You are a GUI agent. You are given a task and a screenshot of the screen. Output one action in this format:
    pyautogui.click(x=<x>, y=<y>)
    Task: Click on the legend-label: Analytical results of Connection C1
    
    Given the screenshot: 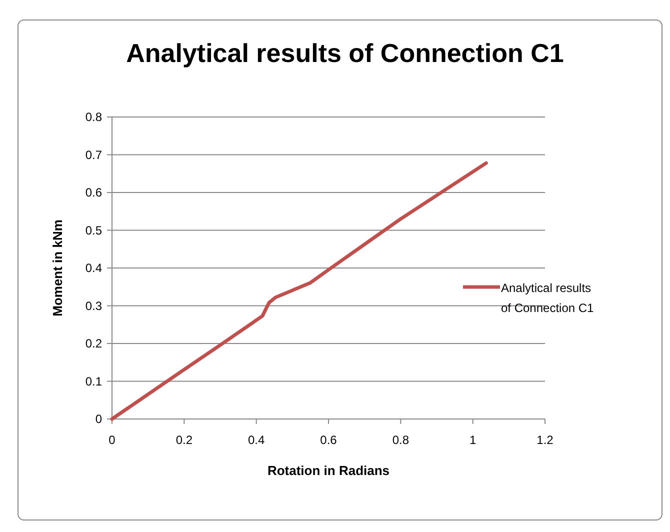 What is the action you would take?
    pyautogui.click(x=547, y=298)
    